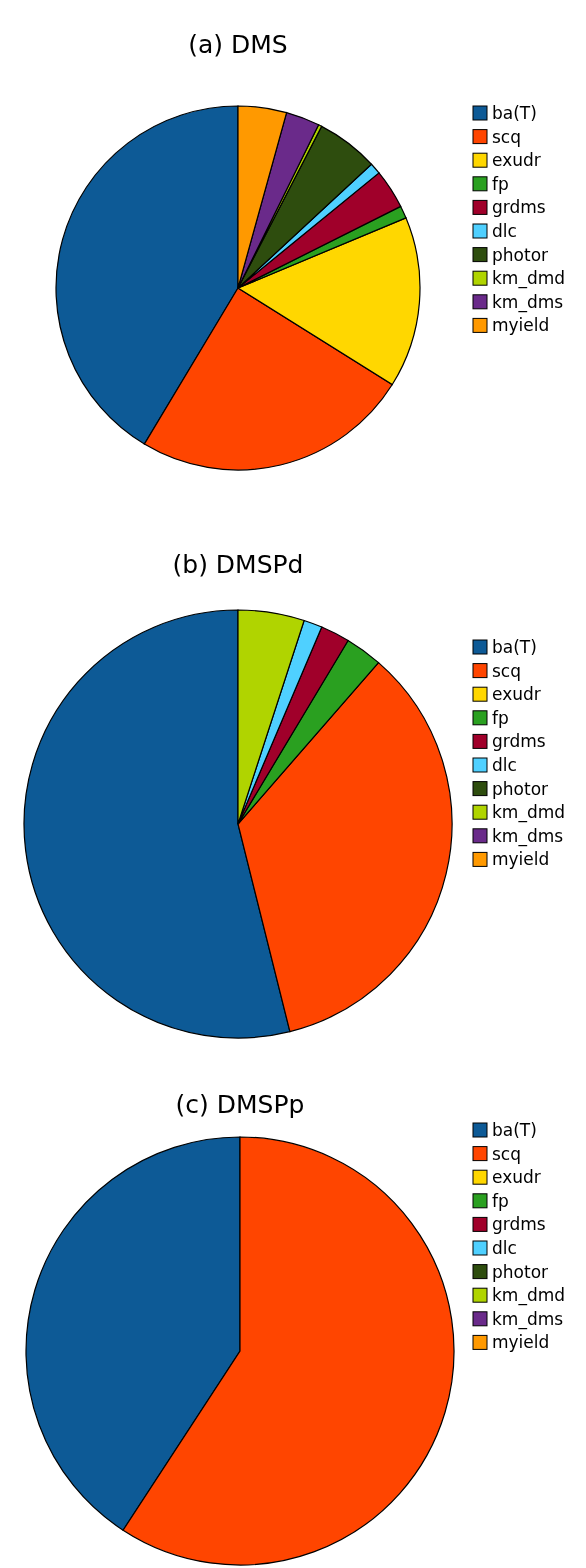 The image size is (586, 1568). What do you see at coordinates (240, 1104) in the screenshot?
I see `chart-title: (c) DMSPp` at bounding box center [240, 1104].